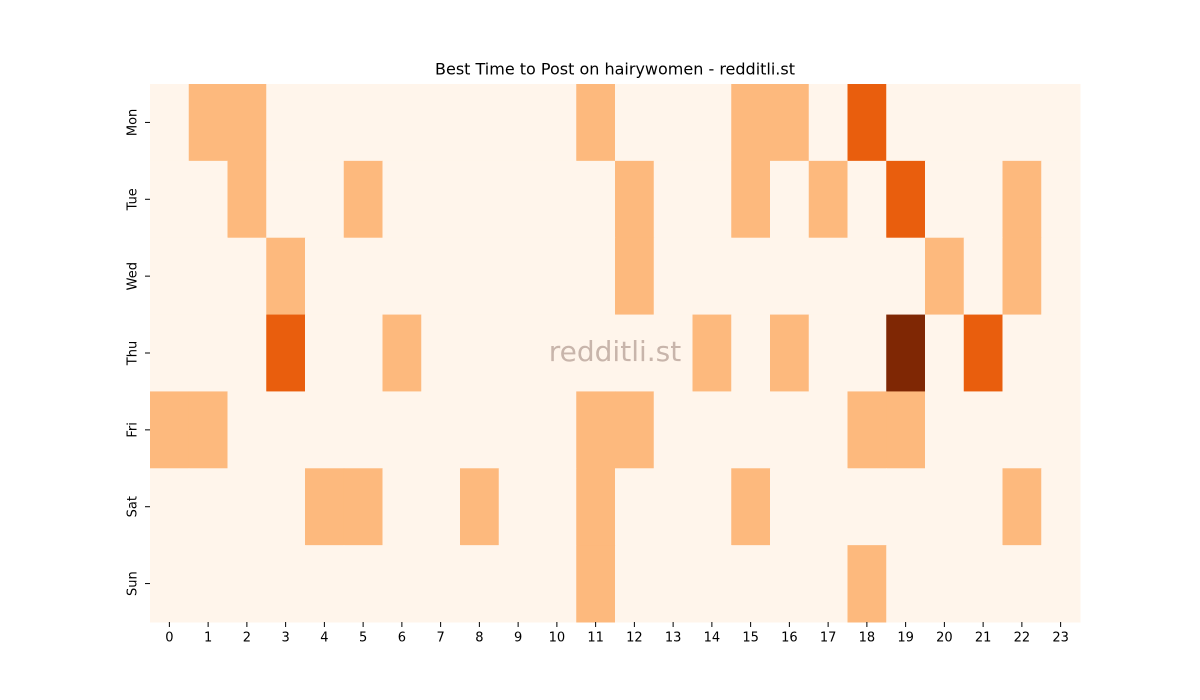  Describe the element at coordinates (905, 638) in the screenshot. I see `x-tick-label: 19` at that location.